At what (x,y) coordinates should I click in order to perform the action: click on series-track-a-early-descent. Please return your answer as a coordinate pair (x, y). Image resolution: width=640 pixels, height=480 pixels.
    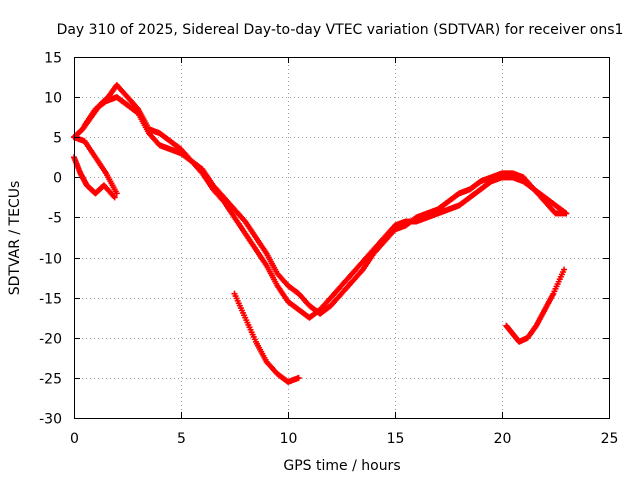
    Looking at the image, I should click on (94, 177).